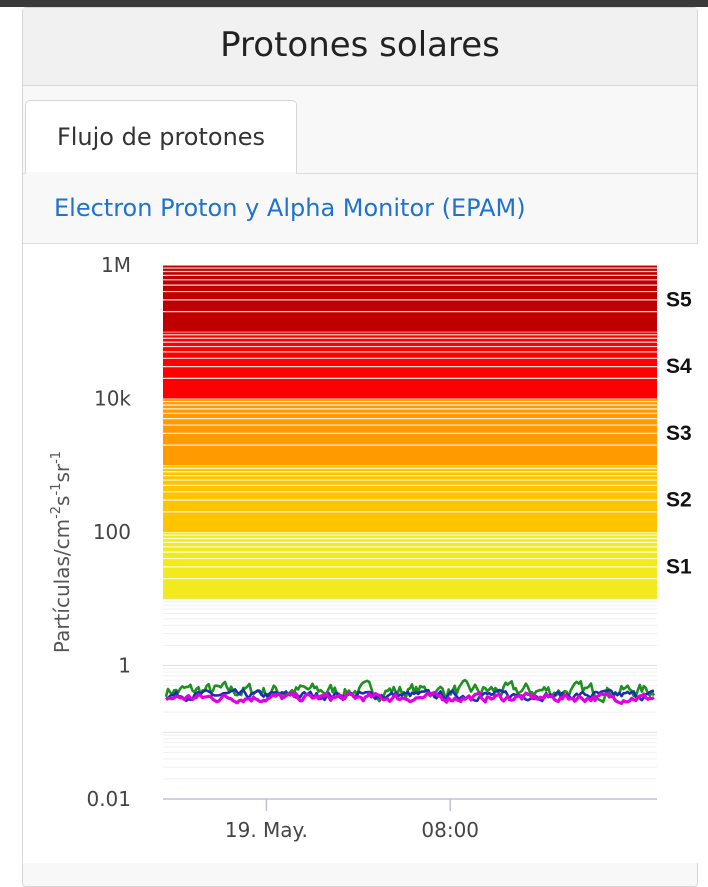 Image resolution: width=708 pixels, height=887 pixels. Describe the element at coordinates (62, 472) in the screenshot. I see `y-axis-label-mid: sr` at that location.